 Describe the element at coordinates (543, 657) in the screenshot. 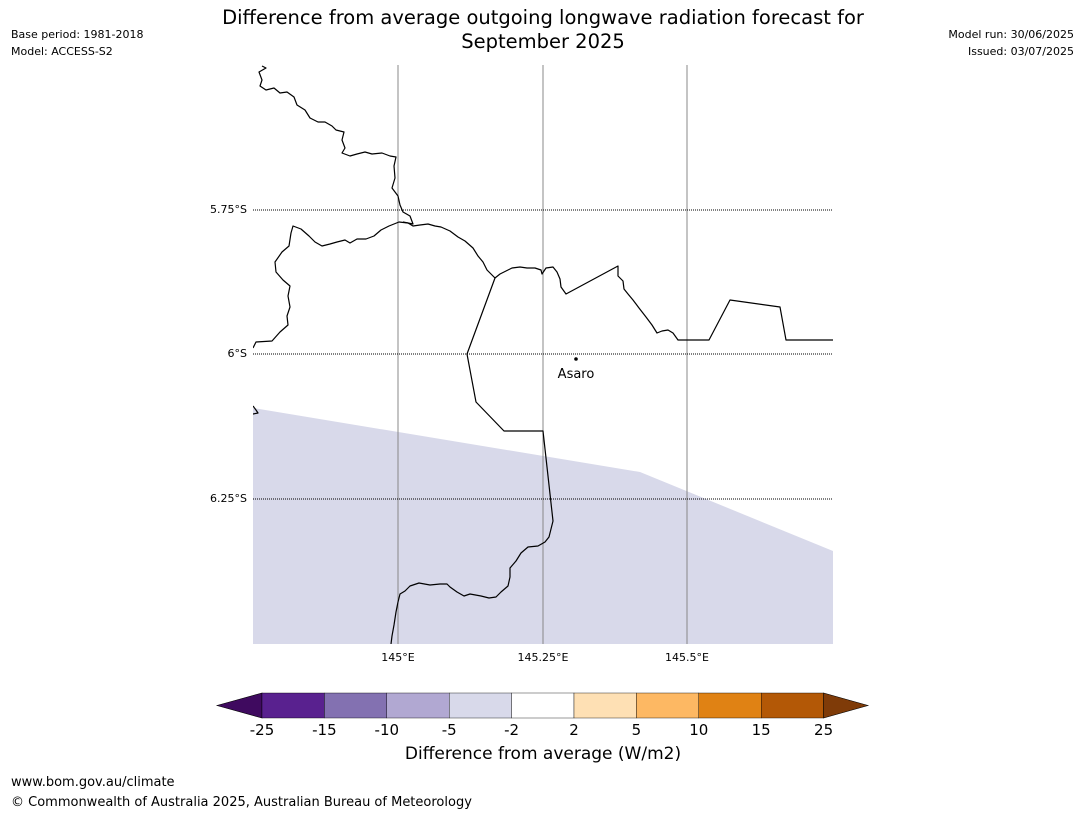

I see `lon-label-145-25: 145.25°E` at that location.